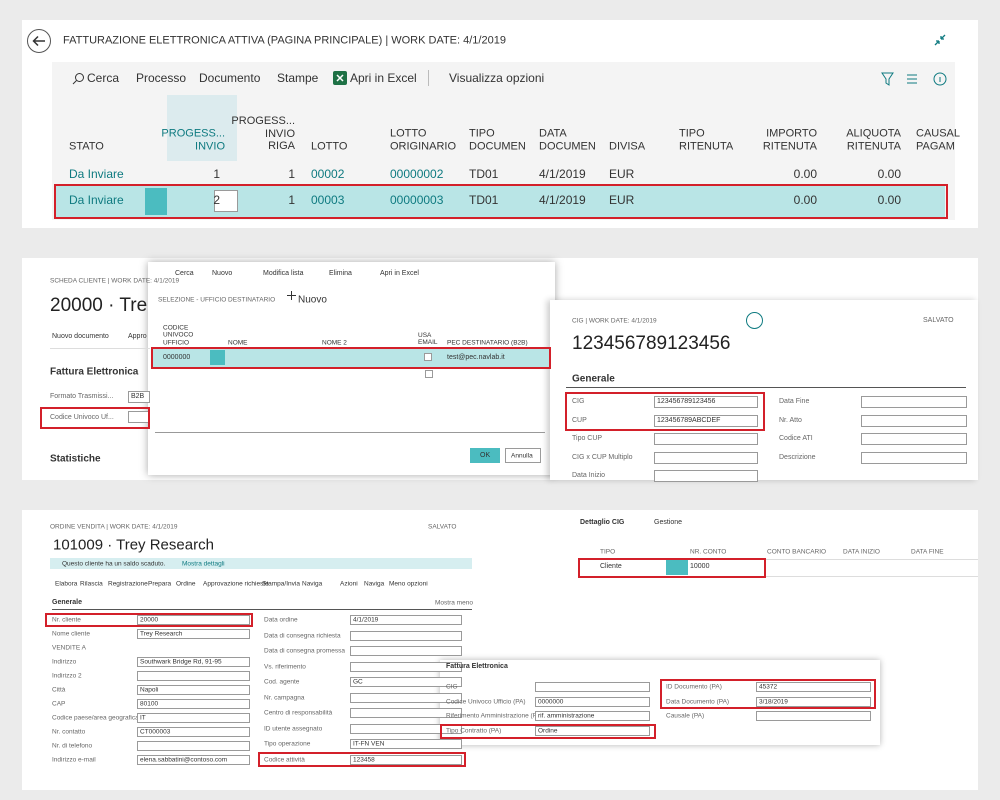  Describe the element at coordinates (329, 146) in the screenshot. I see `column-header: LOTTO` at that location.